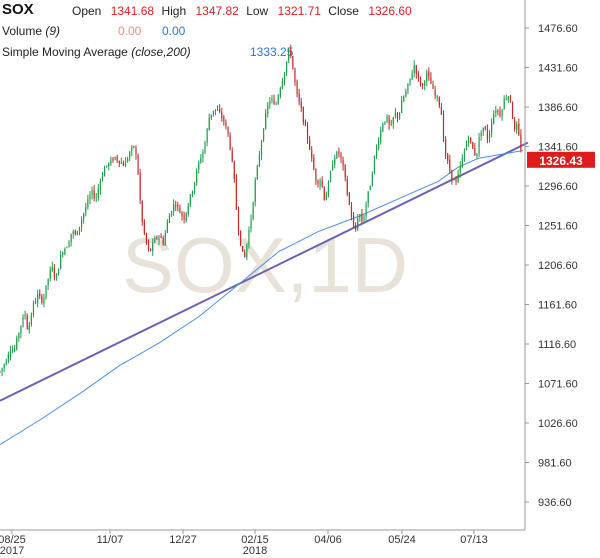 This screenshot has width=600, height=558. What do you see at coordinates (13, 540) in the screenshot?
I see `x-tick-label: 08/25` at bounding box center [13, 540].